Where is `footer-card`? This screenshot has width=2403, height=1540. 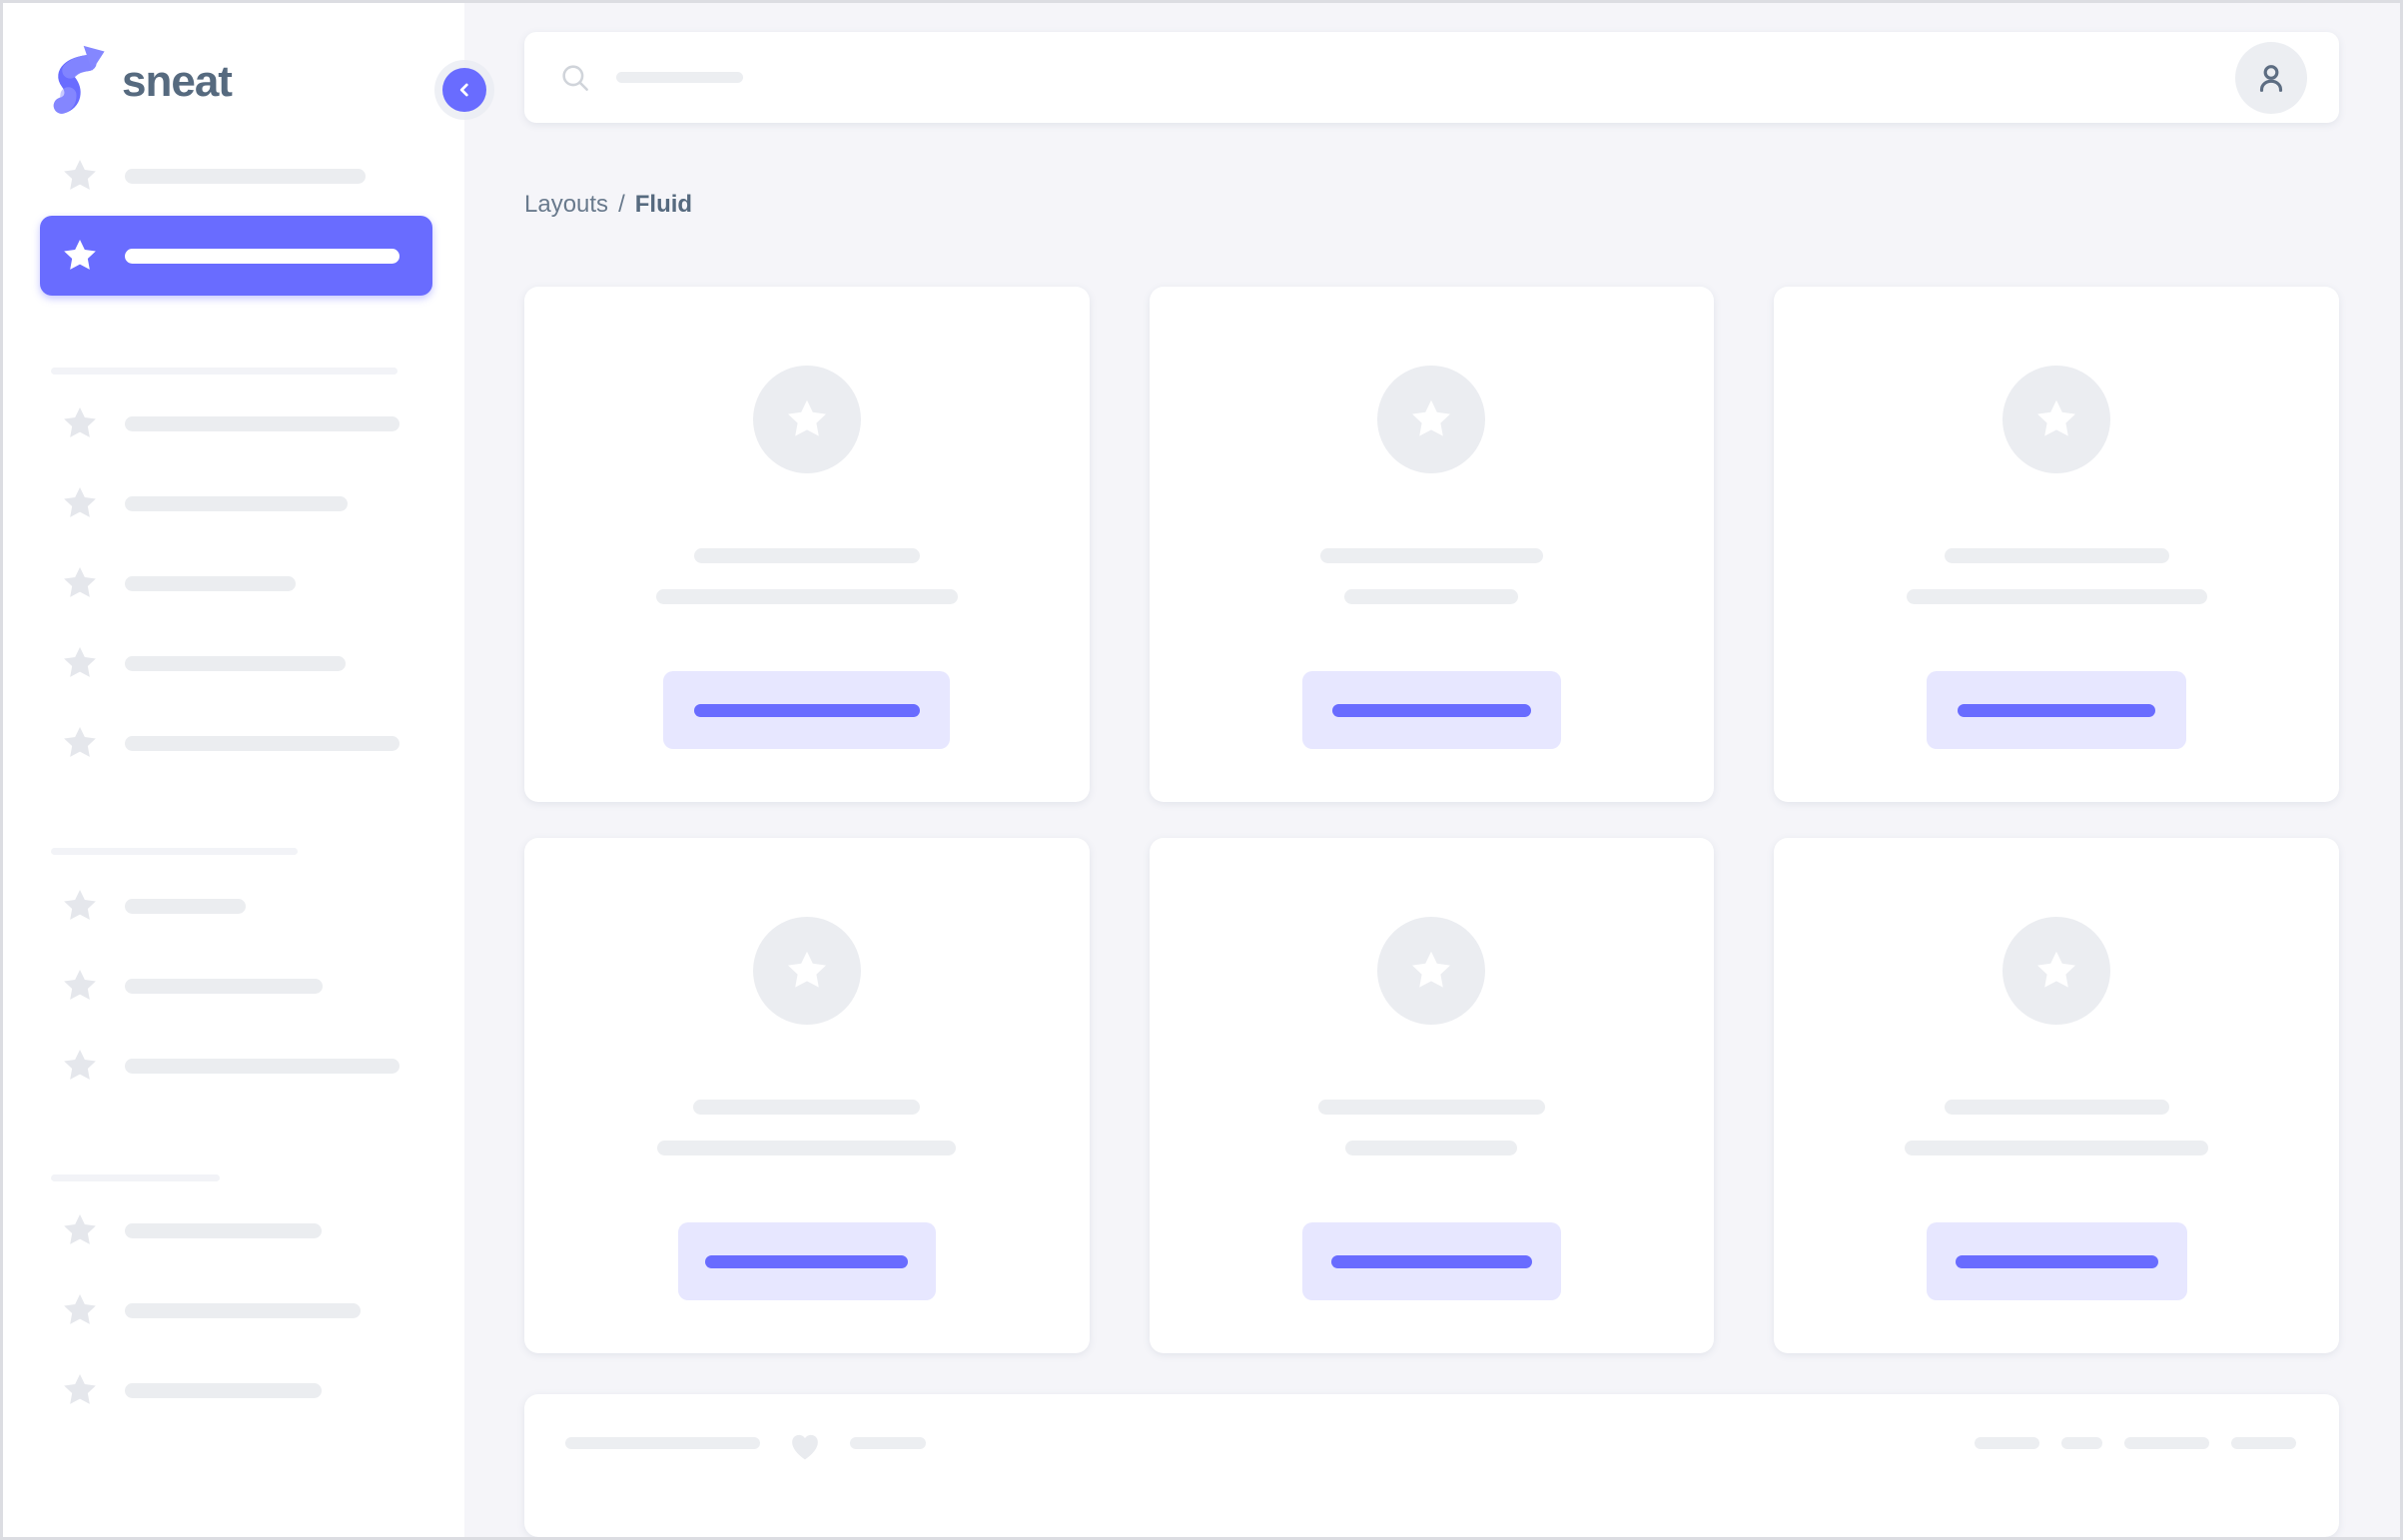 footer-card is located at coordinates (1431, 1465).